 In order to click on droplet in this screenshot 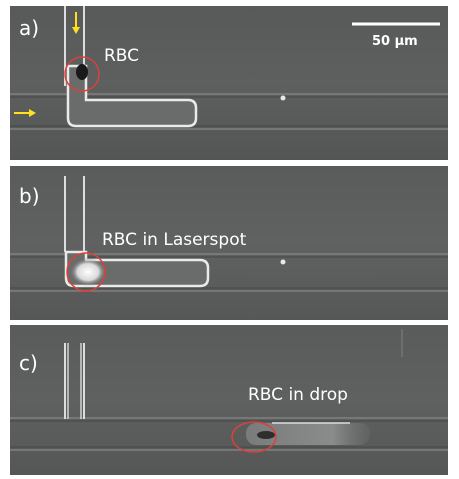, I will do `click(308, 434)`.